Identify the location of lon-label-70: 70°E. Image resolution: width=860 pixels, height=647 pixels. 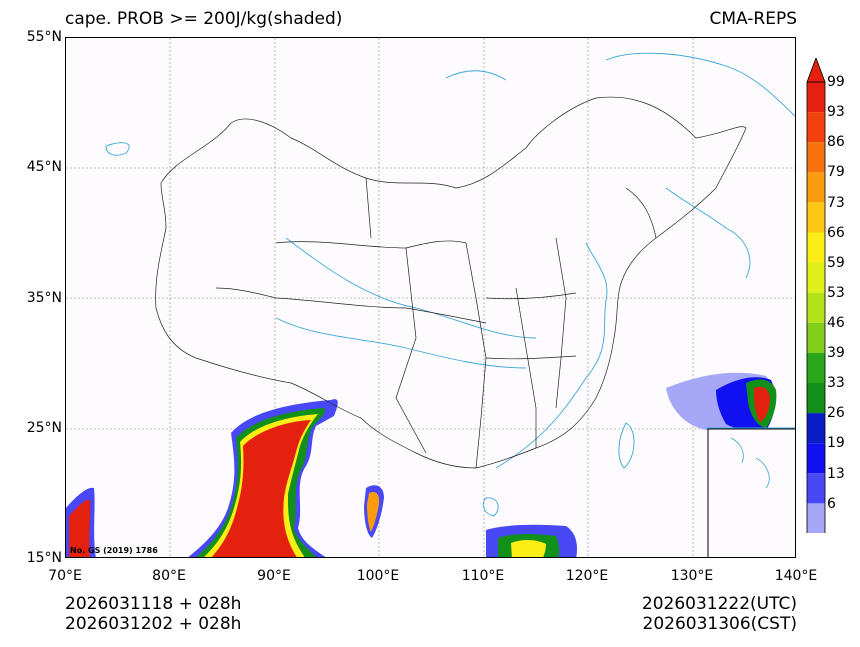
(65, 576).